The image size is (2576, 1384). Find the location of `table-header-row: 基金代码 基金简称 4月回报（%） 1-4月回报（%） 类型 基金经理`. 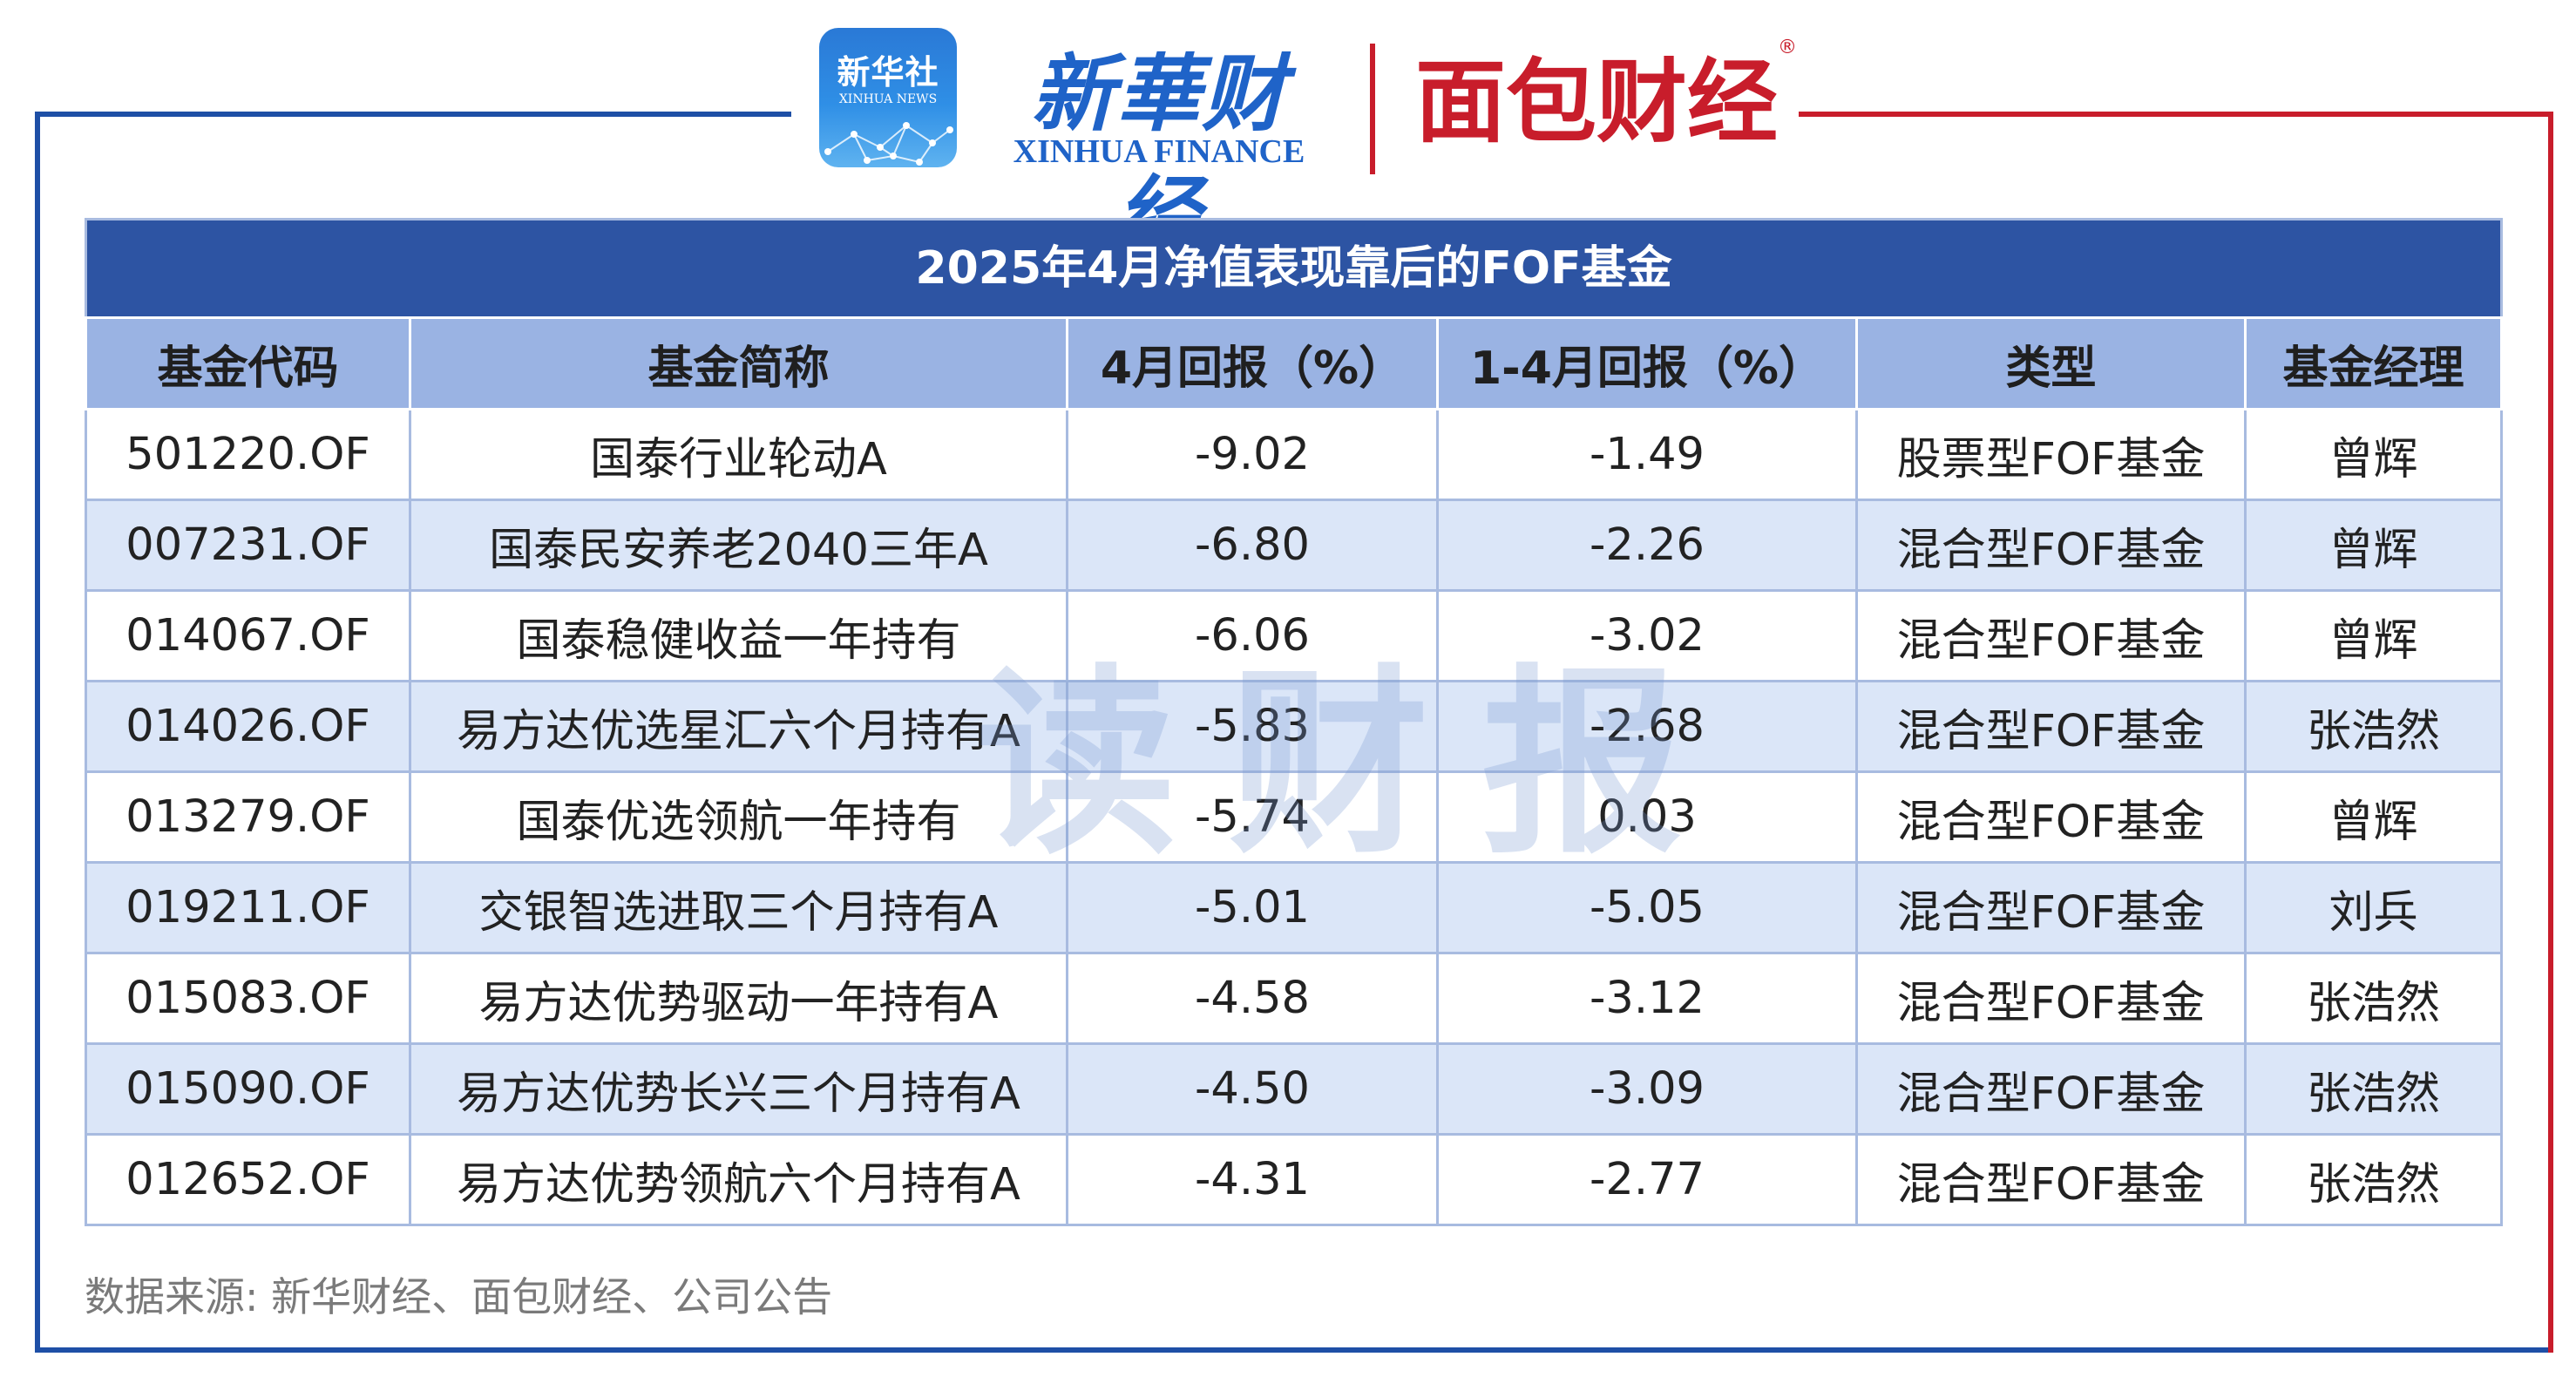

table-header-row: 基金代码 基金简称 4月回报（%） 1-4月回报（%） 类型 基金经理 is located at coordinates (1294, 363).